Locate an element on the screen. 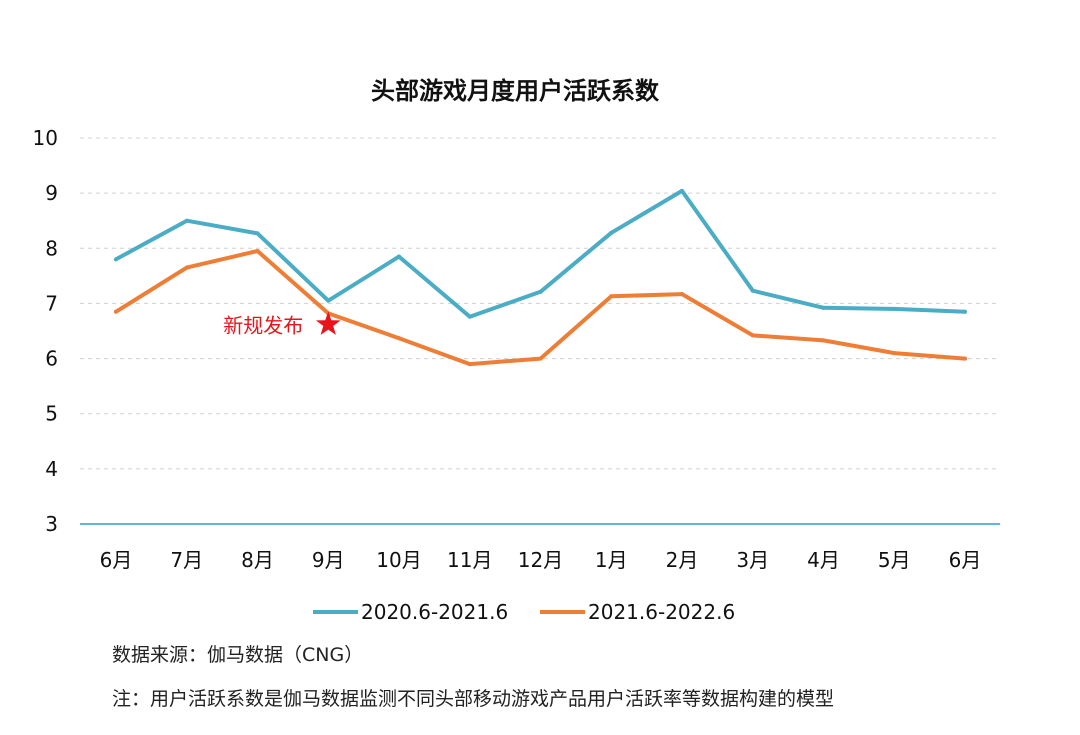 This screenshot has height=735, width=1080. x-tick-label: 2月 is located at coordinates (682, 560).